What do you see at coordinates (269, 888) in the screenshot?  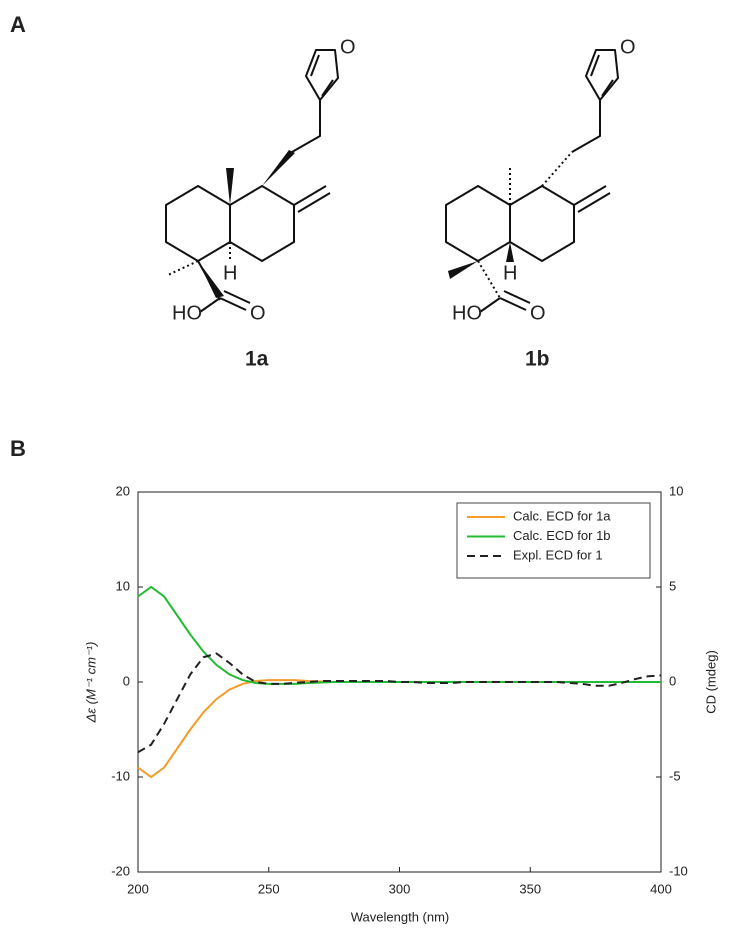 I see `x-tick-label: 250` at bounding box center [269, 888].